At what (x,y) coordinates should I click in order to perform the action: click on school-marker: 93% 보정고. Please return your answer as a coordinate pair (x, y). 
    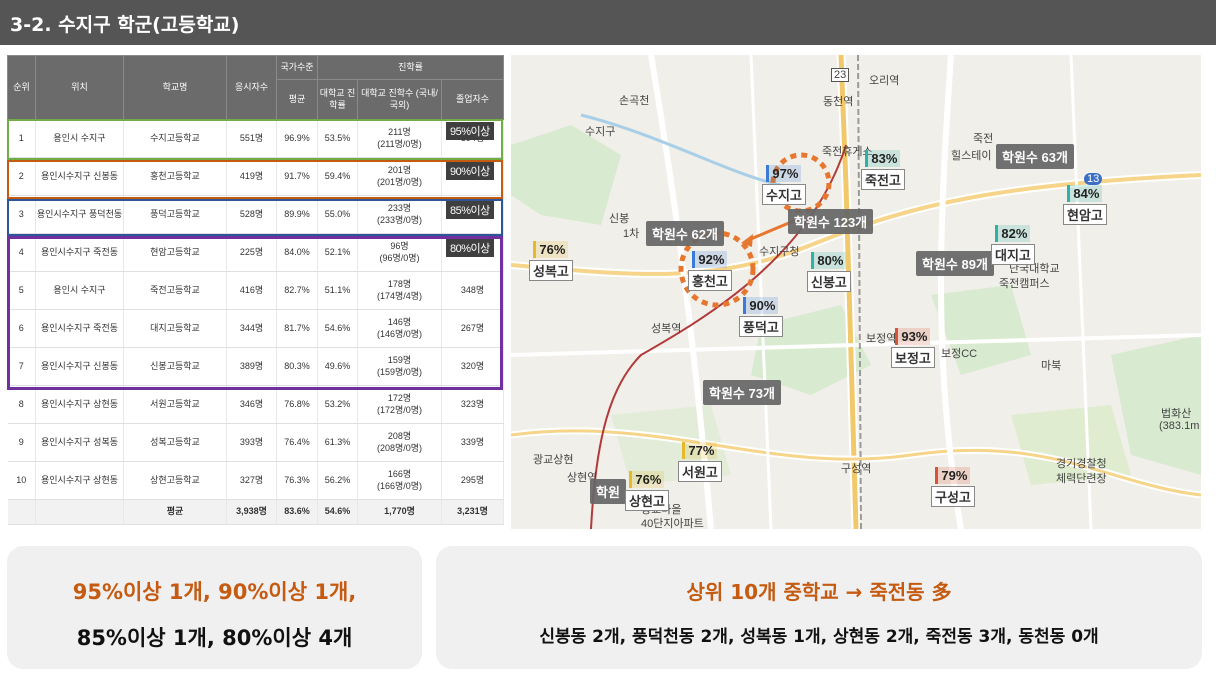
    Looking at the image, I should click on (913, 348).